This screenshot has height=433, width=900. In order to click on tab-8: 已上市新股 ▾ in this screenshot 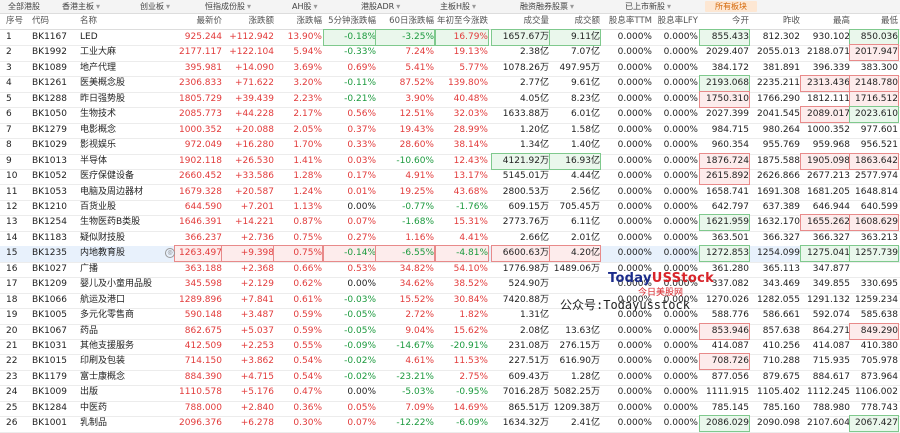, I will do `click(648, 6)`.